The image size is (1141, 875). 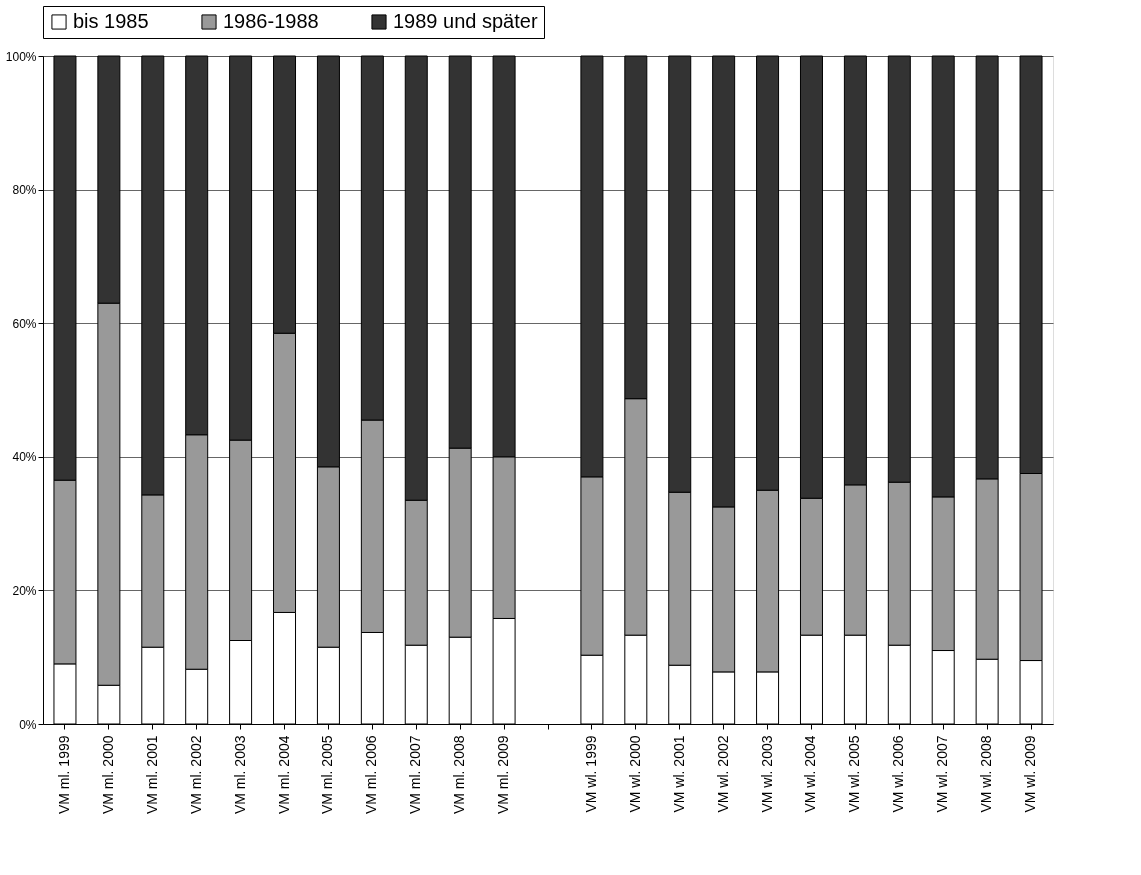 What do you see at coordinates (854, 774) in the screenshot?
I see `x-tick-label: VM wl. 2005` at bounding box center [854, 774].